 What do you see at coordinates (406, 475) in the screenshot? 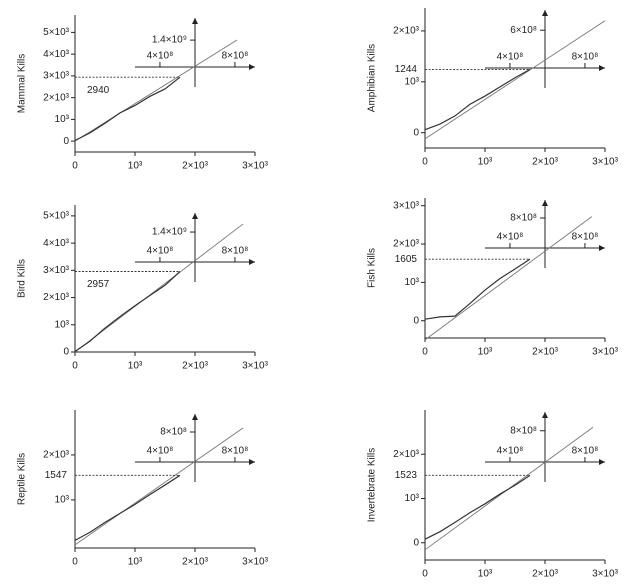
I see `reference-label: 1523` at bounding box center [406, 475].